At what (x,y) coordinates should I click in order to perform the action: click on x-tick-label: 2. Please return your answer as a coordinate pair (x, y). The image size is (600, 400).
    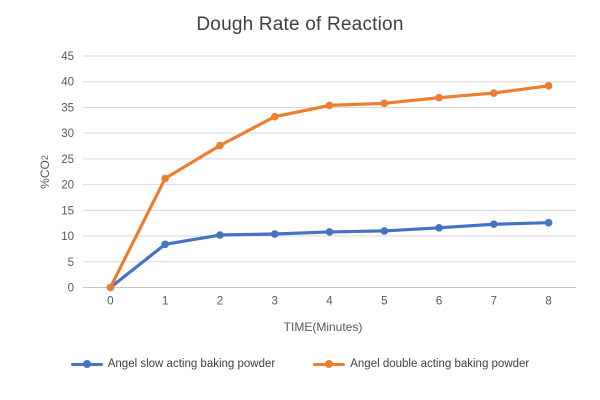
    Looking at the image, I should click on (220, 302).